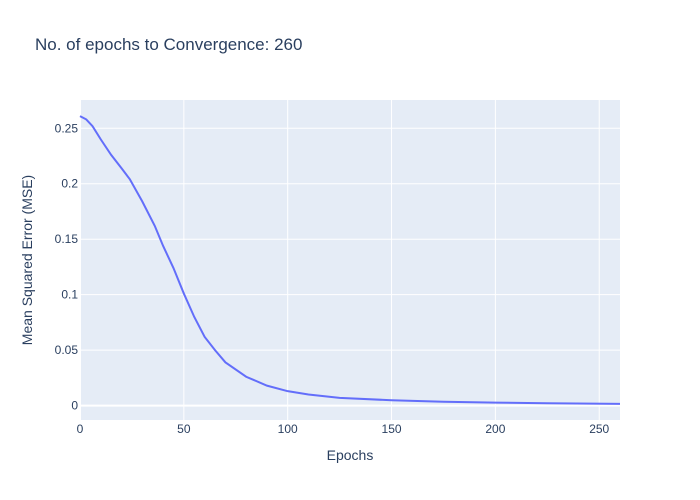 This screenshot has height=500, width=700. What do you see at coordinates (74, 406) in the screenshot?
I see `y-tick-label: 0` at bounding box center [74, 406].